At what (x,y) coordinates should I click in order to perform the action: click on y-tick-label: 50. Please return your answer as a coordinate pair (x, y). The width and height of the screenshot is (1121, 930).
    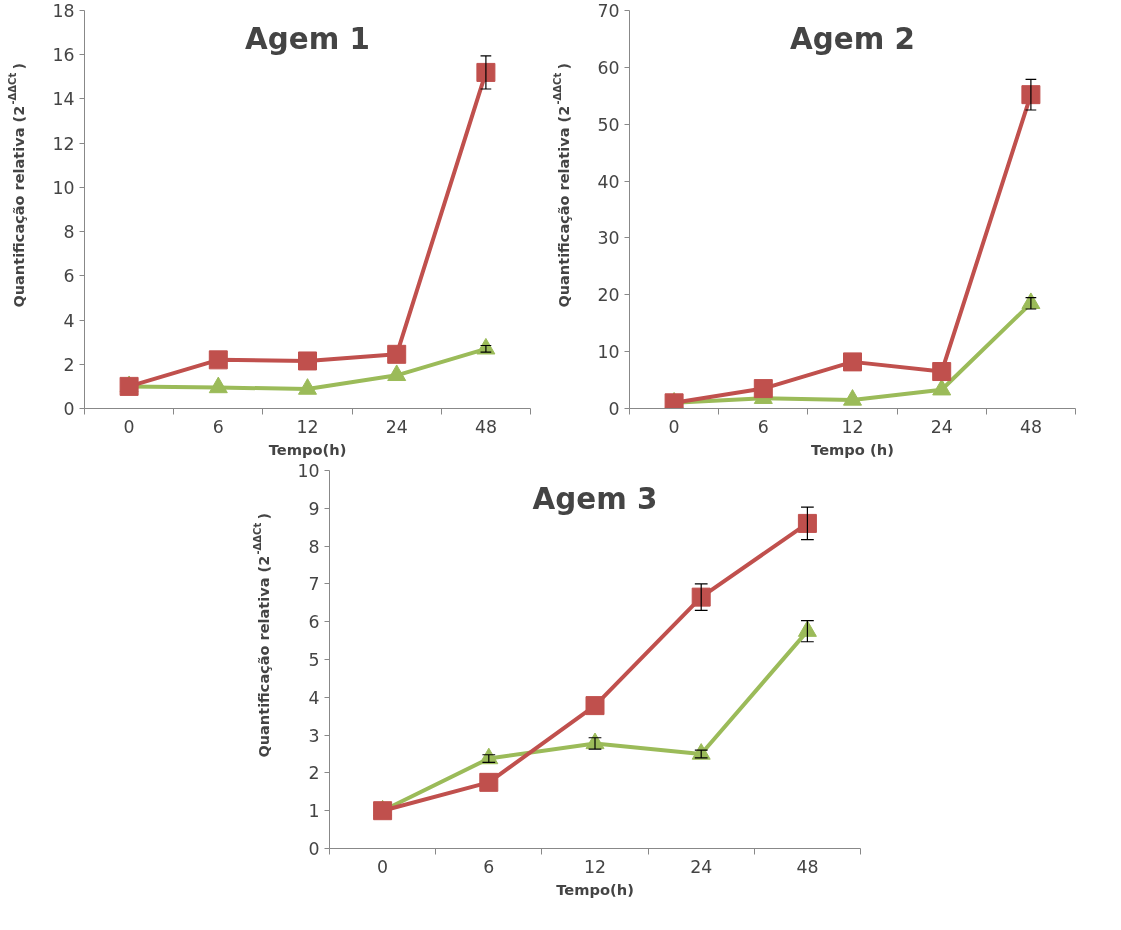
    Looking at the image, I should click on (608, 124).